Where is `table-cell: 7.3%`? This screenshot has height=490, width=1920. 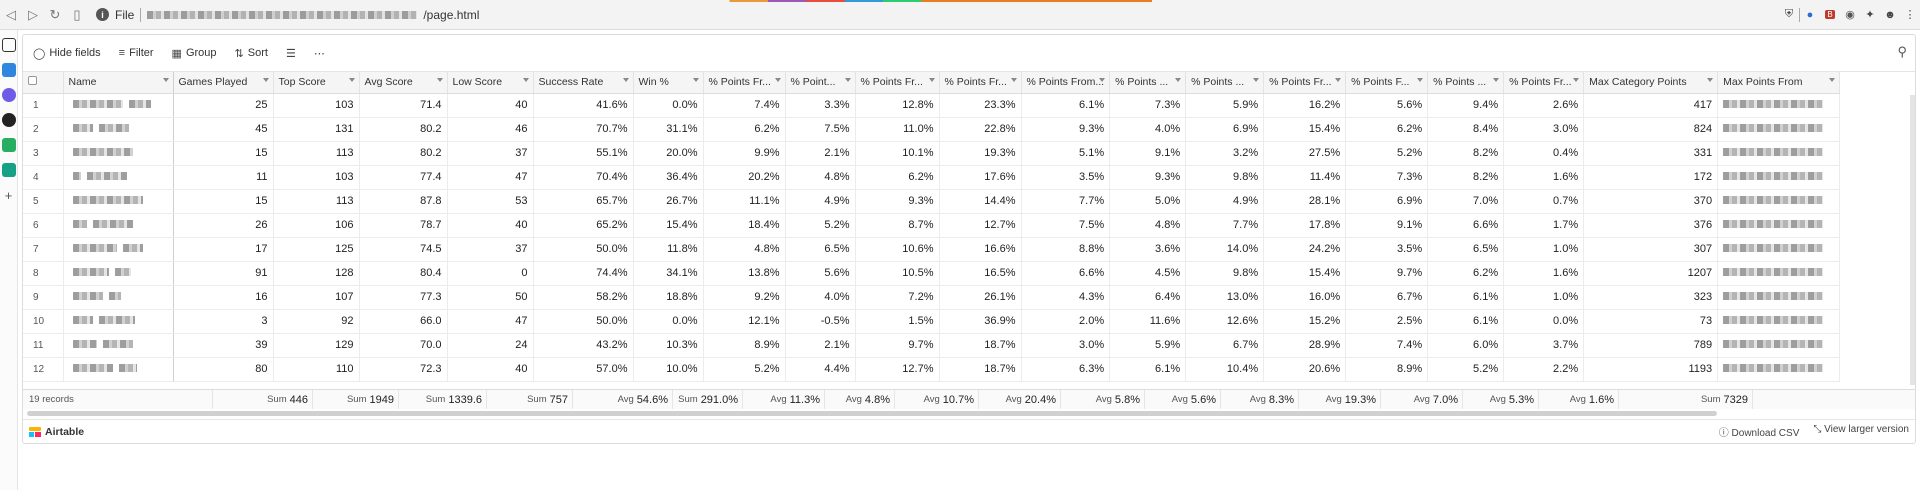
table-cell: 7.3% is located at coordinates (1148, 105).